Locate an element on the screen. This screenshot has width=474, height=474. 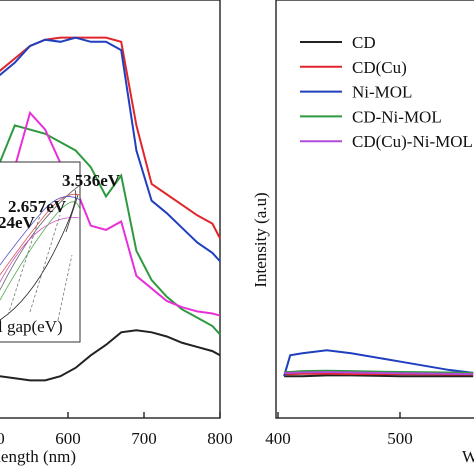
inset-tangent is located at coordinates (40, 260).